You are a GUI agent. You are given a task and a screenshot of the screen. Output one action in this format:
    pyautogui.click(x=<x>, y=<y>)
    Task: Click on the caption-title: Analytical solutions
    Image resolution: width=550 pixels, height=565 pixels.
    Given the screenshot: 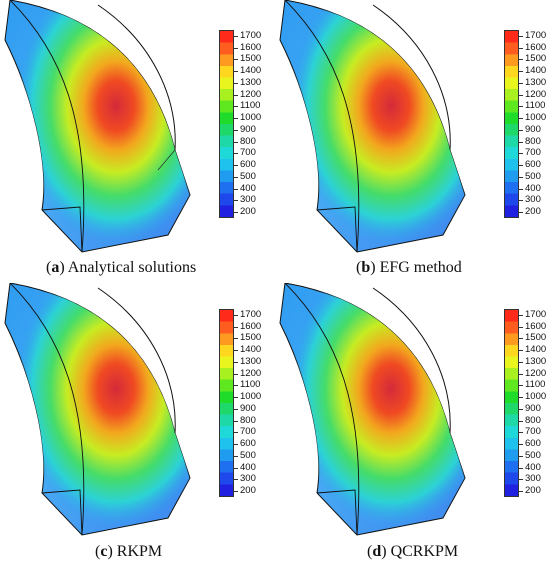 What is the action you would take?
    pyautogui.click(x=132, y=267)
    